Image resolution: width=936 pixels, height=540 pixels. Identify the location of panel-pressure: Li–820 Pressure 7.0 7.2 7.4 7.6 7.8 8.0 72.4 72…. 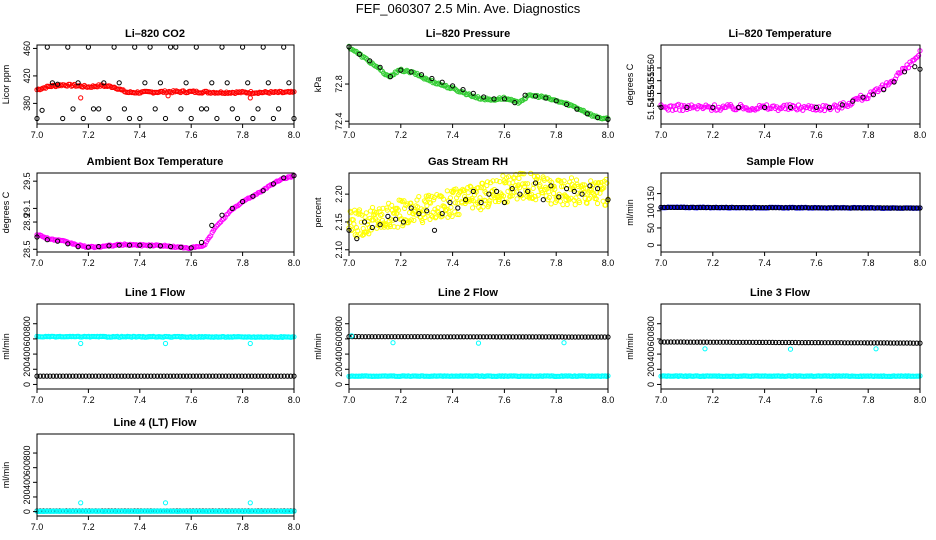
(468, 86).